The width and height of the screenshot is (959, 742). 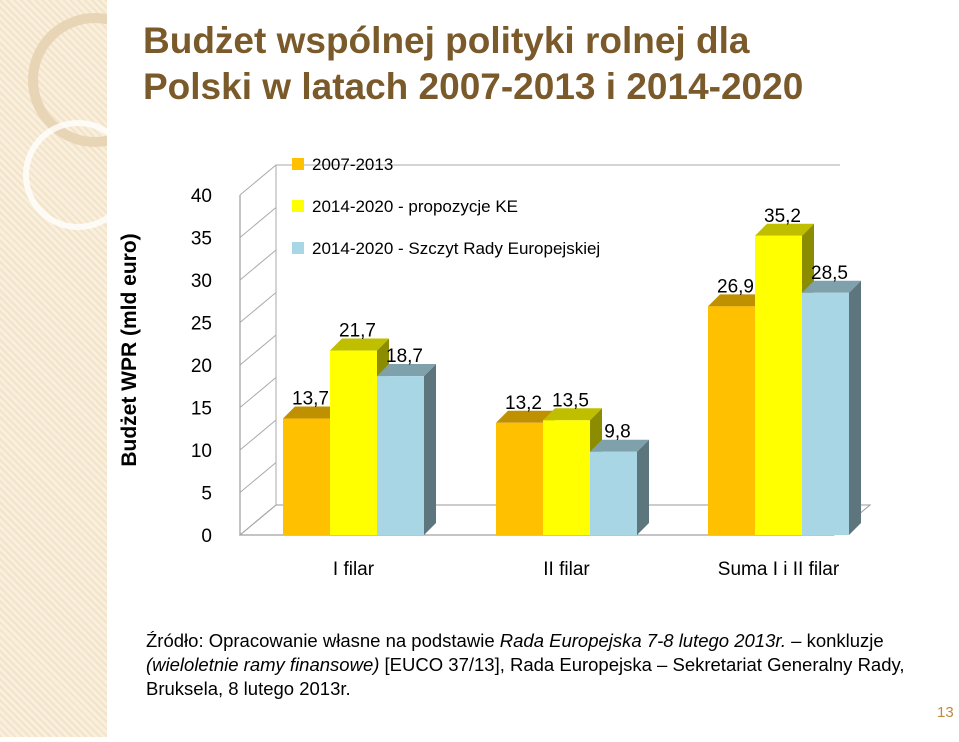 What do you see at coordinates (473, 86) in the screenshot?
I see `title-line-2: Polski w latach 2007-2013 i 2014-2020` at bounding box center [473, 86].